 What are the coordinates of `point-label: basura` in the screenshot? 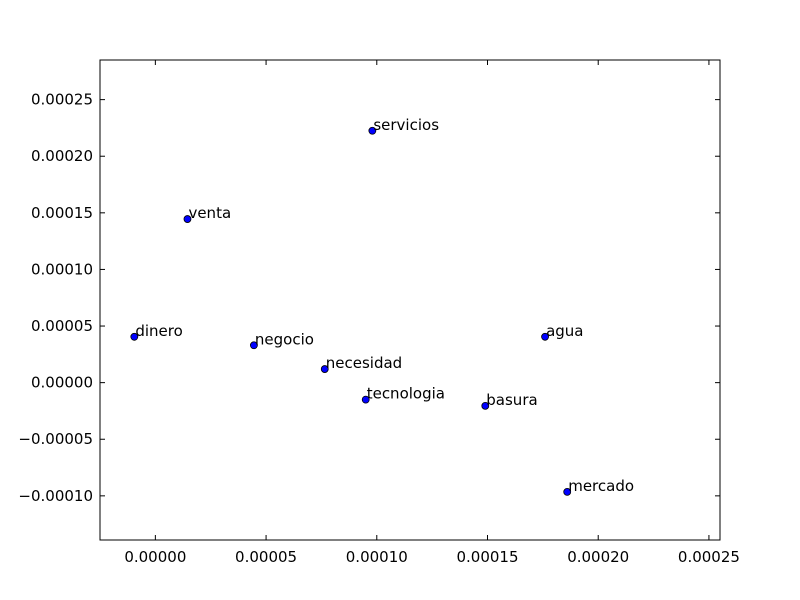 It's located at (511, 400).